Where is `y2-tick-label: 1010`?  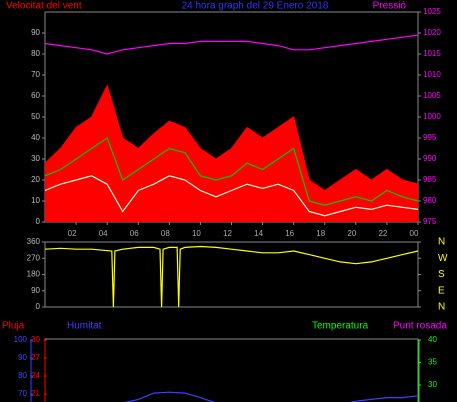 y2-tick-label: 1010 is located at coordinates (432, 74).